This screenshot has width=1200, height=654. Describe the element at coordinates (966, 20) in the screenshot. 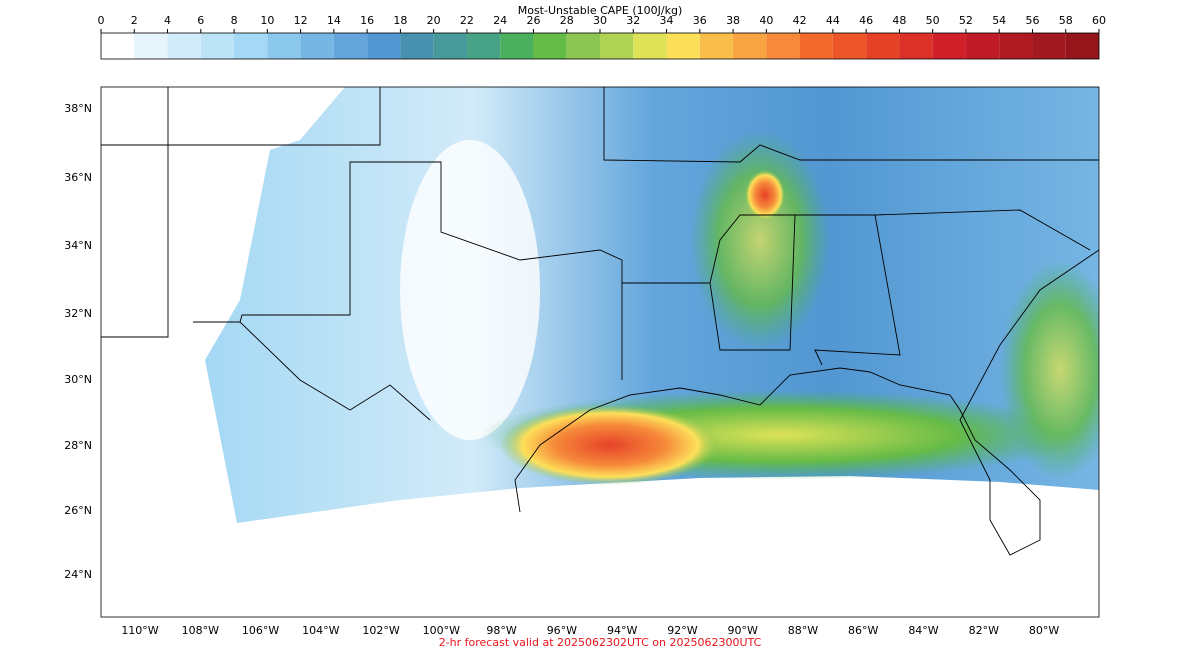

I see `colorbar-tick-label: 52` at that location.